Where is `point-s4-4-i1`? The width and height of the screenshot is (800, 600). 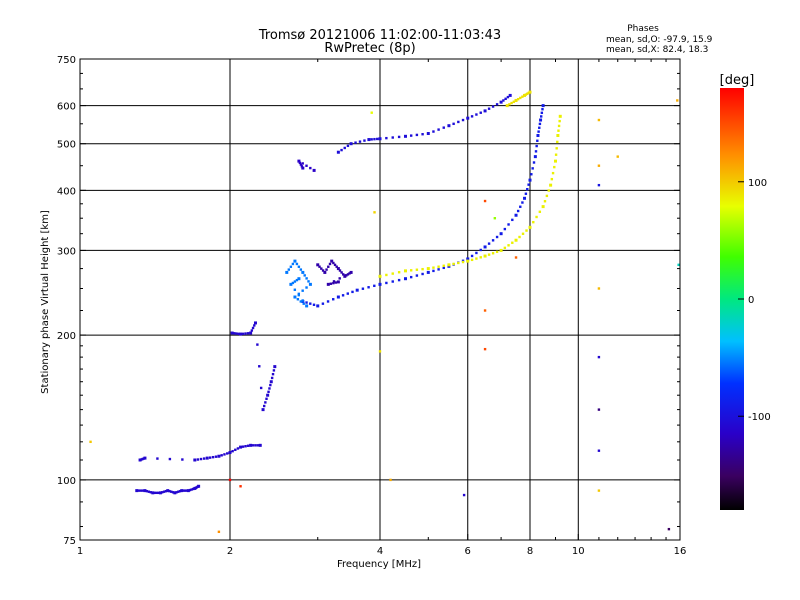 point-s4-4-i1 is located at coordinates (298, 299).